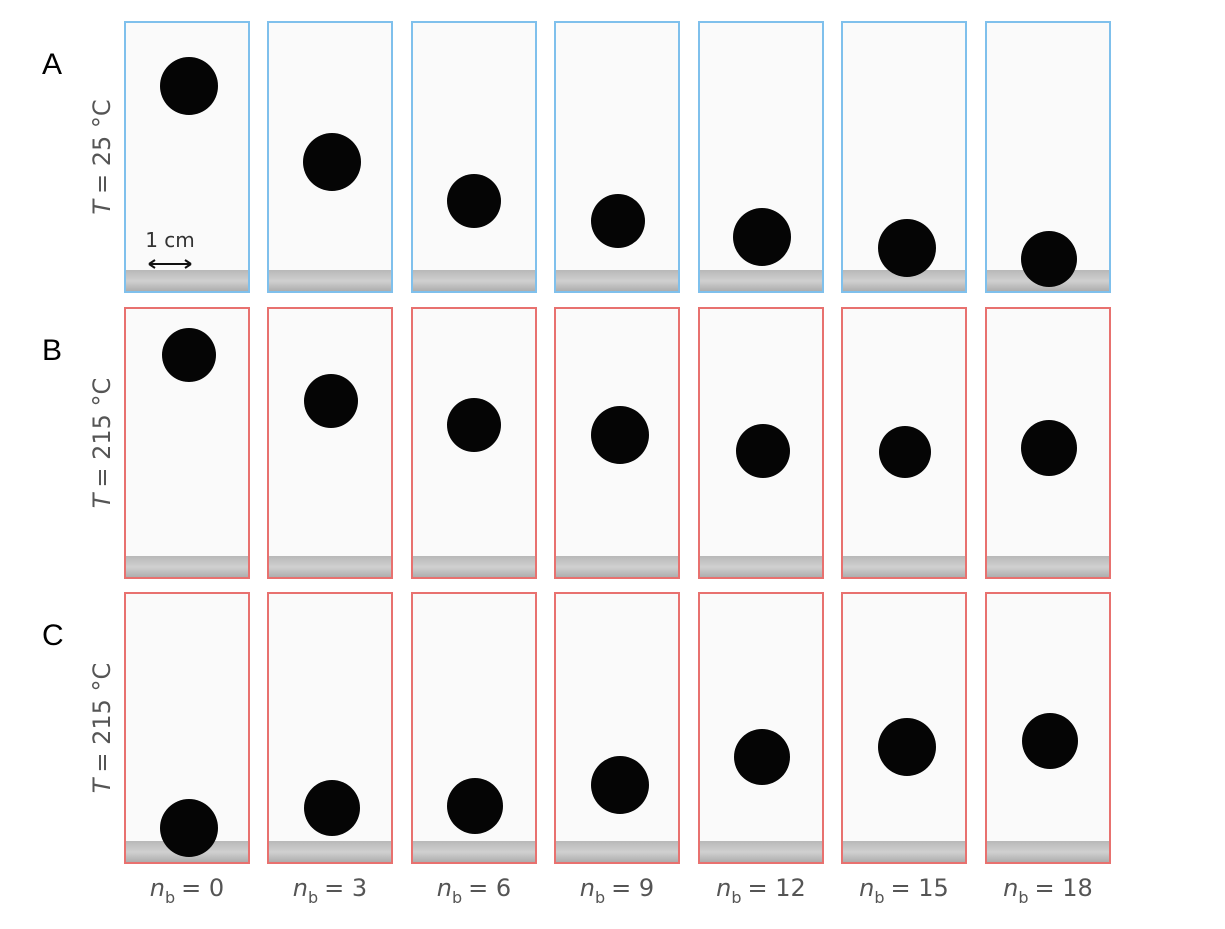  Describe the element at coordinates (345, 888) in the screenshot. I see `column-text: = 3` at that location.